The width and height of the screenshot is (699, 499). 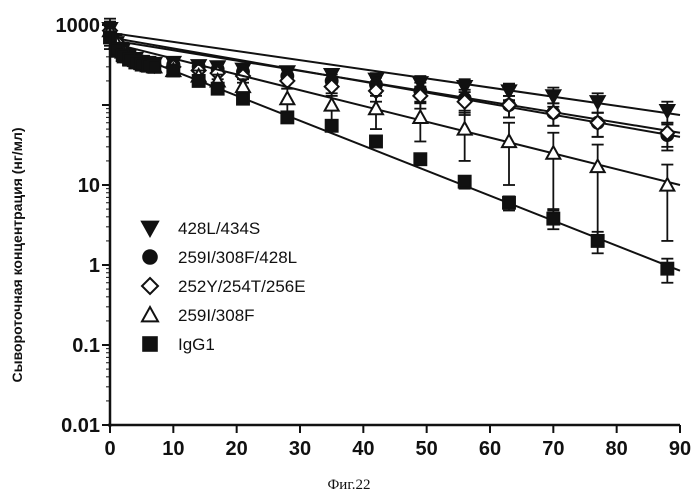 I want to click on legend-label: 428L/434S, so click(x=219, y=228).